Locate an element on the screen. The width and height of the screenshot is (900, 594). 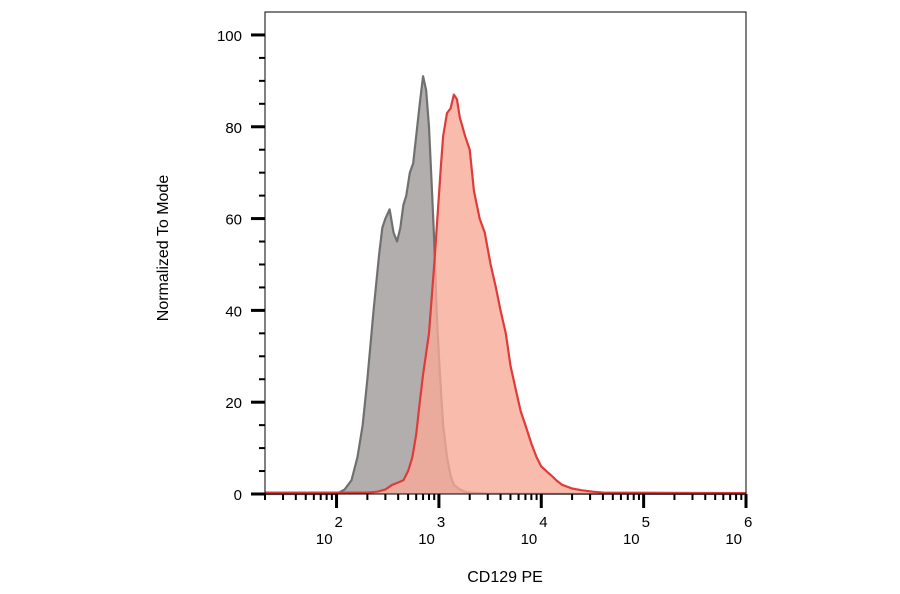
x-tick-label: 102 is located at coordinates (329, 531).